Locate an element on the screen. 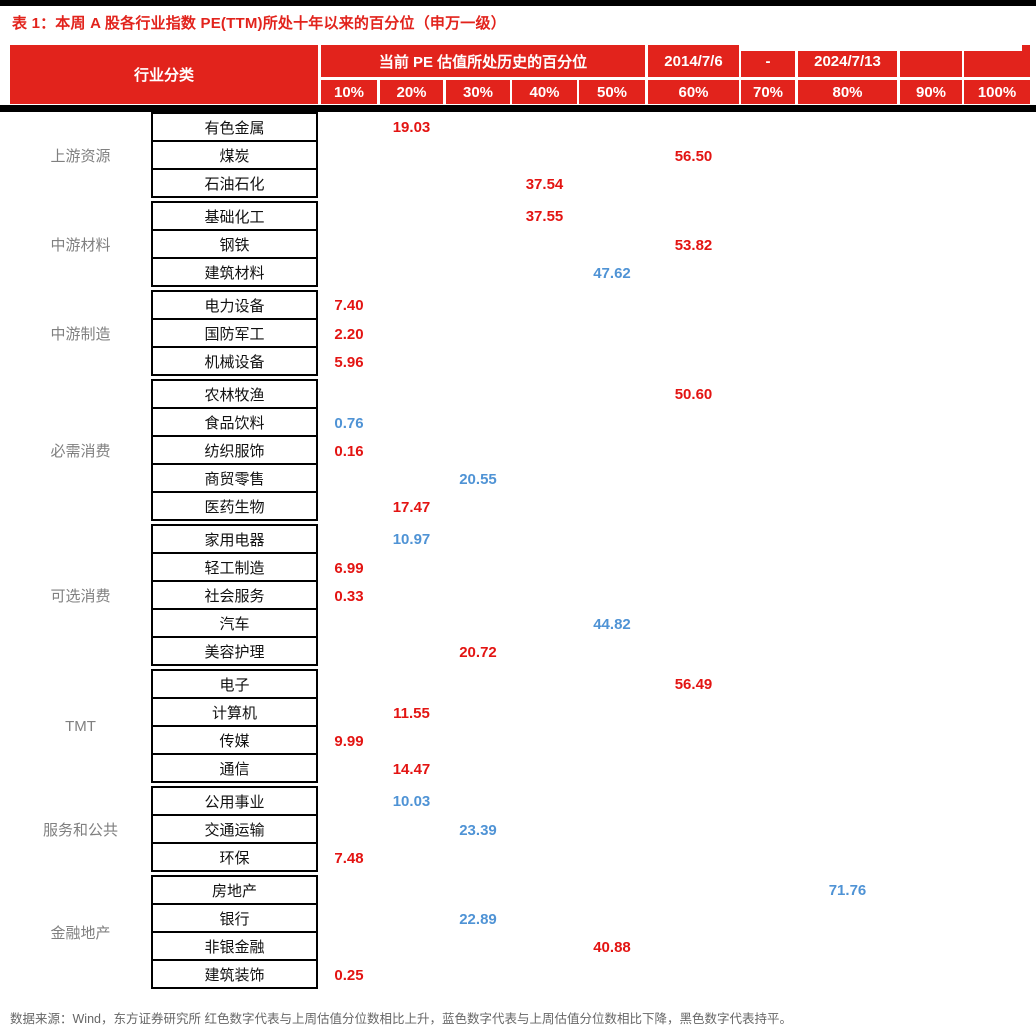  table-row: 电子 56.49 is located at coordinates (520, 684).